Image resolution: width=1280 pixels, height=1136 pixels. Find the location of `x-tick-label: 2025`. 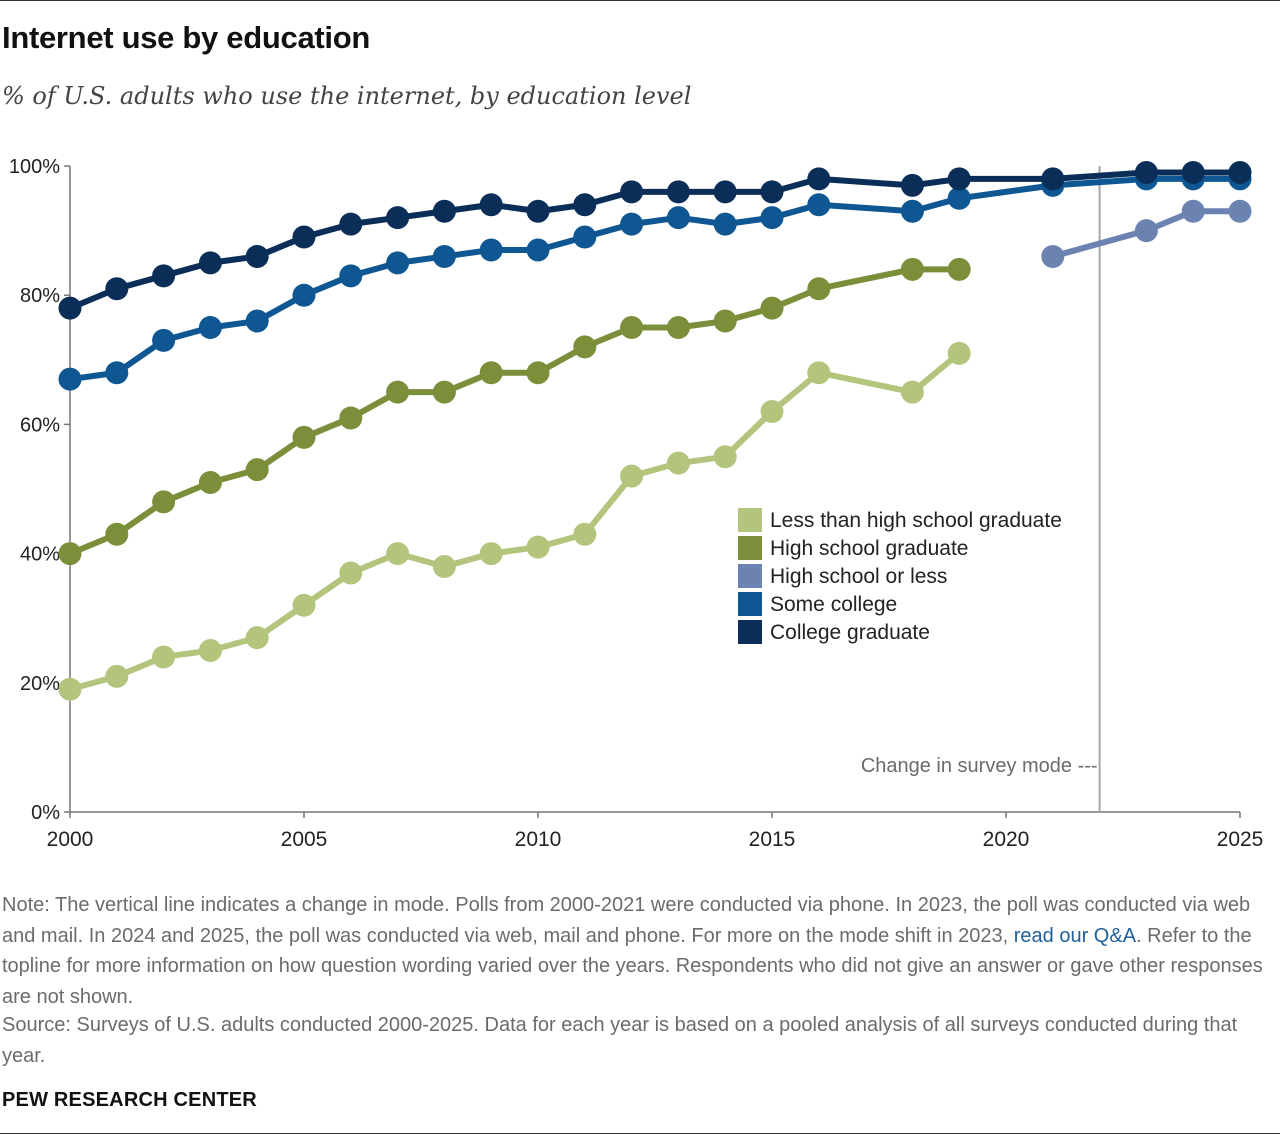

x-tick-label: 2025 is located at coordinates (1240, 839).